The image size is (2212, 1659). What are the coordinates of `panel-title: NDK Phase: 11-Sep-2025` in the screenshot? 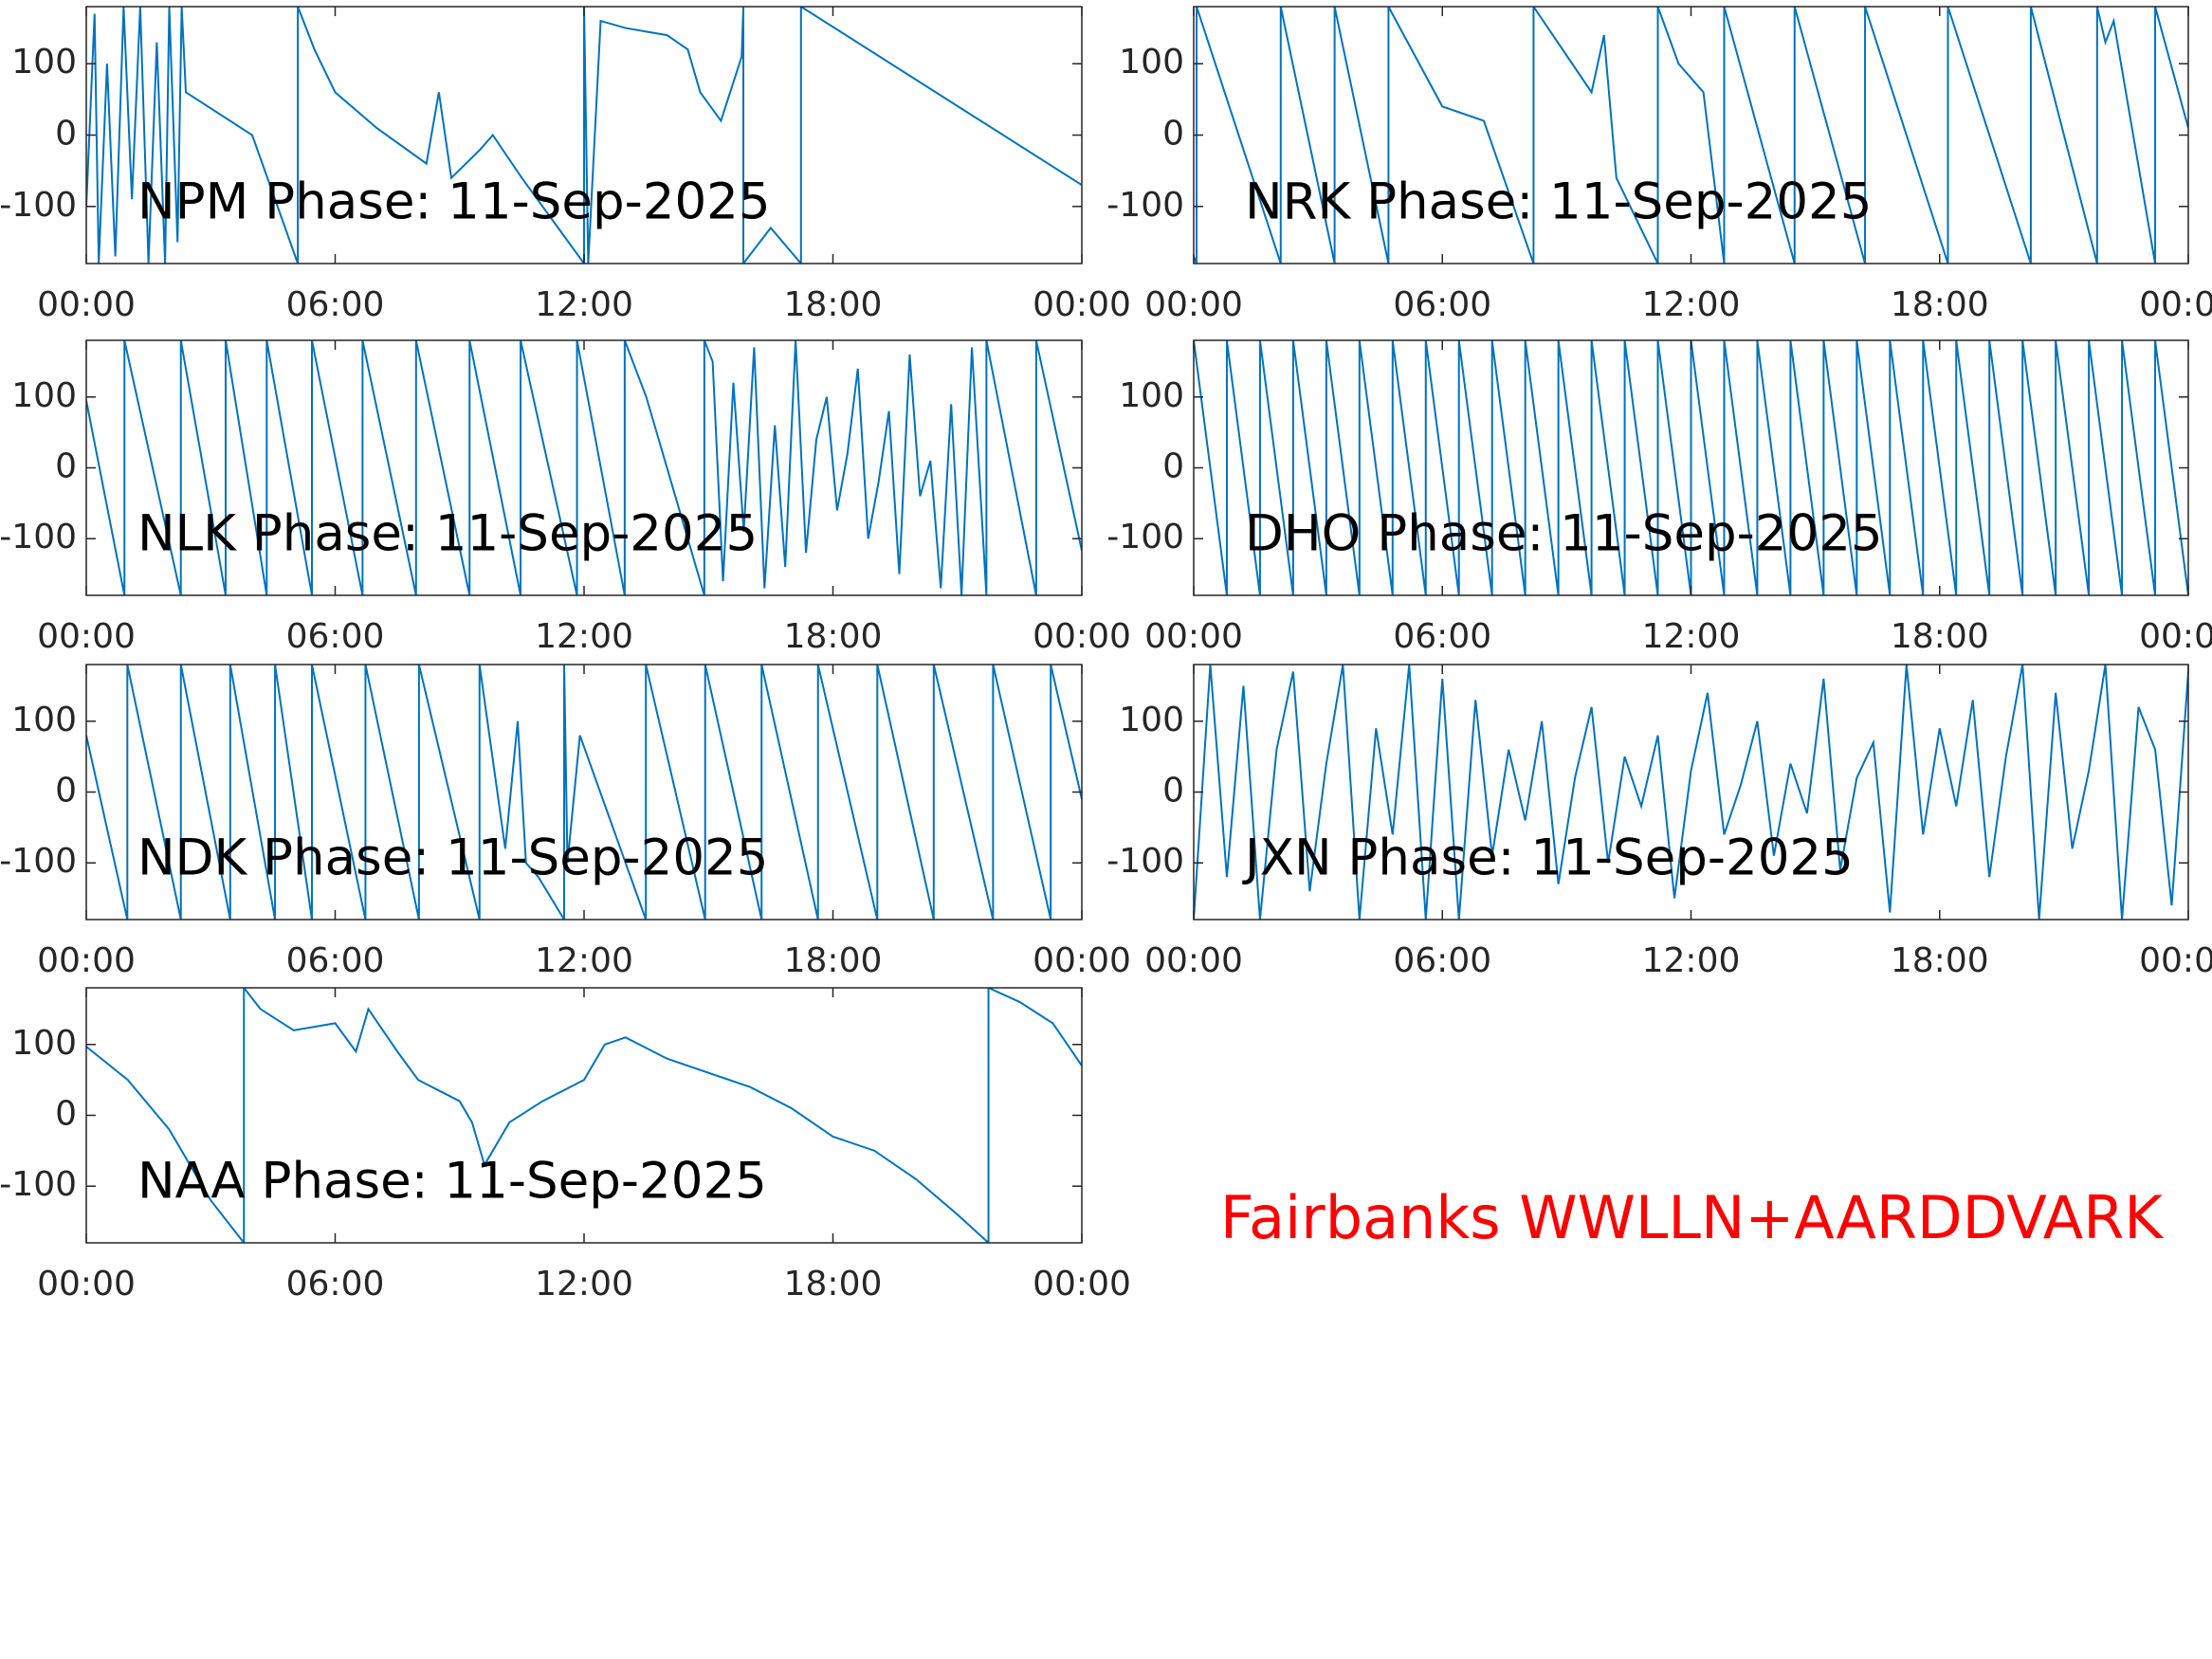 It's located at (452, 858).